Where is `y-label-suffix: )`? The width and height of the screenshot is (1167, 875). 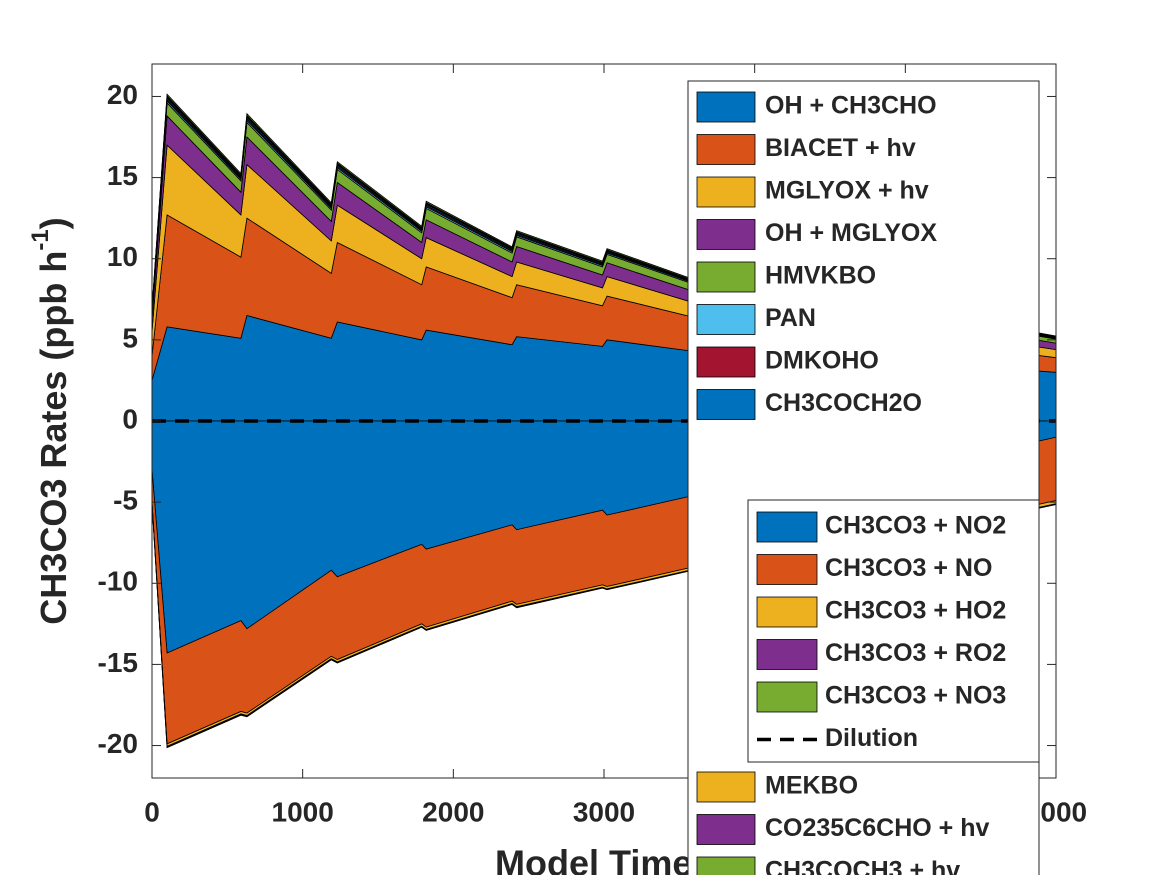 y-label-suffix: ) is located at coordinates (53, 223).